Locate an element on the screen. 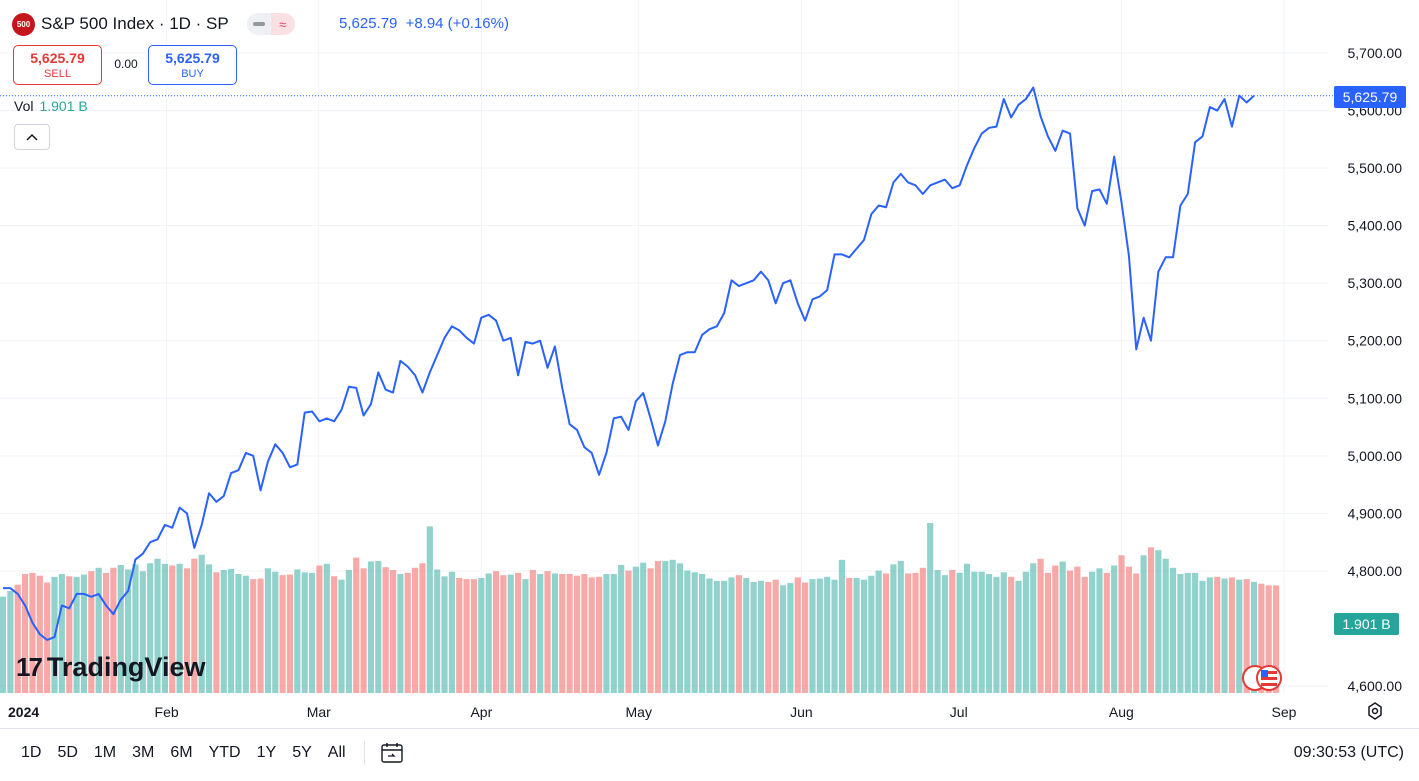 This screenshot has height=781, width=1419. utc-clock: 09:30:53 (UTC) is located at coordinates (1348, 752).